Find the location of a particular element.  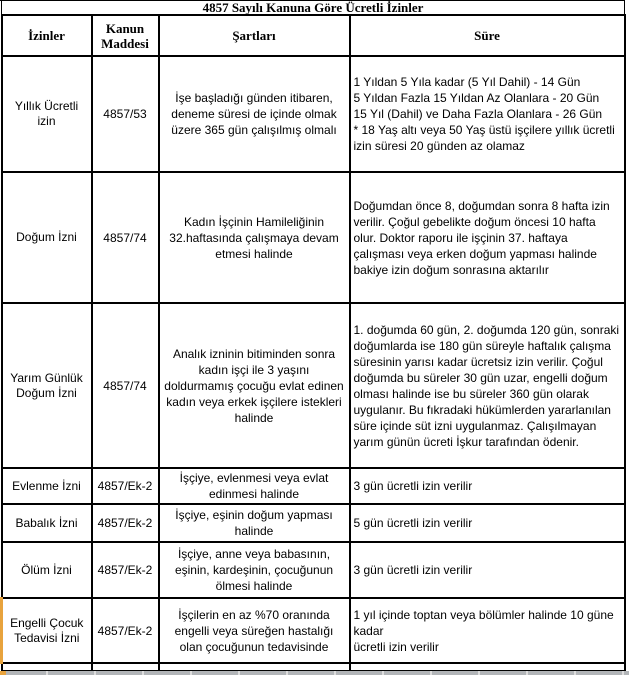

selection-highlight-corner is located at coordinates (3, 673).